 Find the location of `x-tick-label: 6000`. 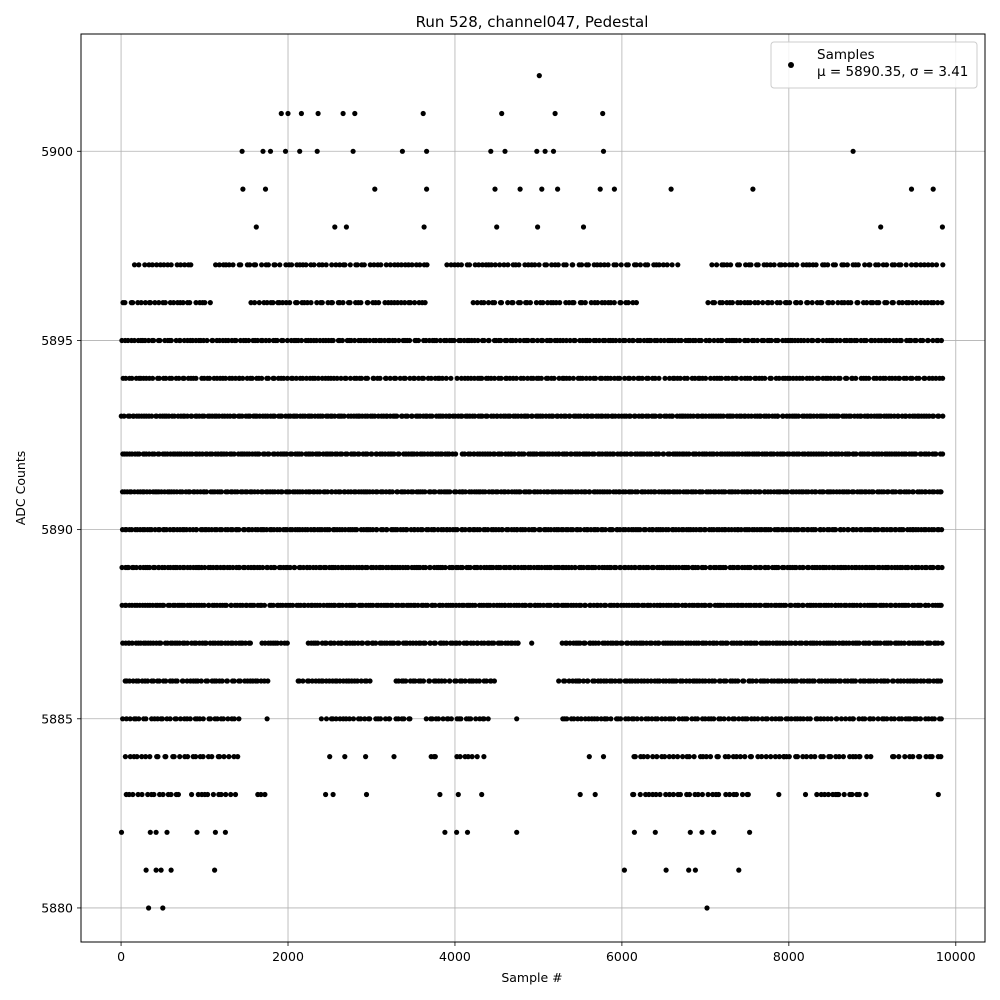

x-tick-label: 6000 is located at coordinates (622, 956).